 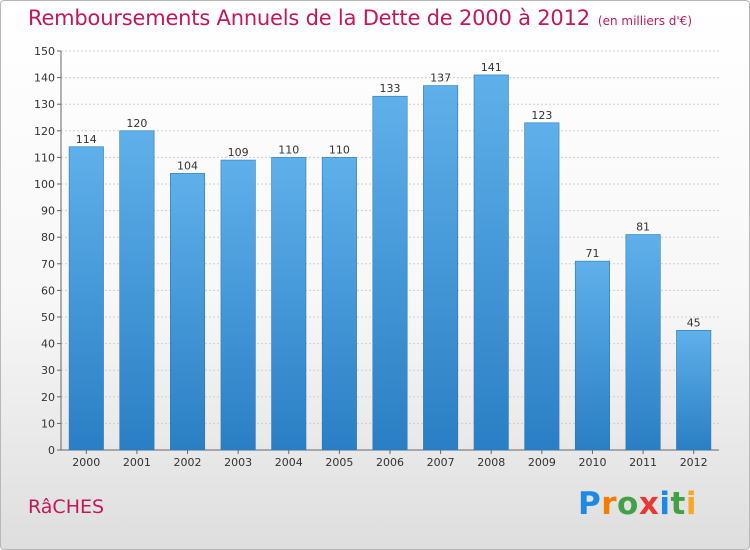 I want to click on y-tick-label: 80, so click(x=48, y=237).